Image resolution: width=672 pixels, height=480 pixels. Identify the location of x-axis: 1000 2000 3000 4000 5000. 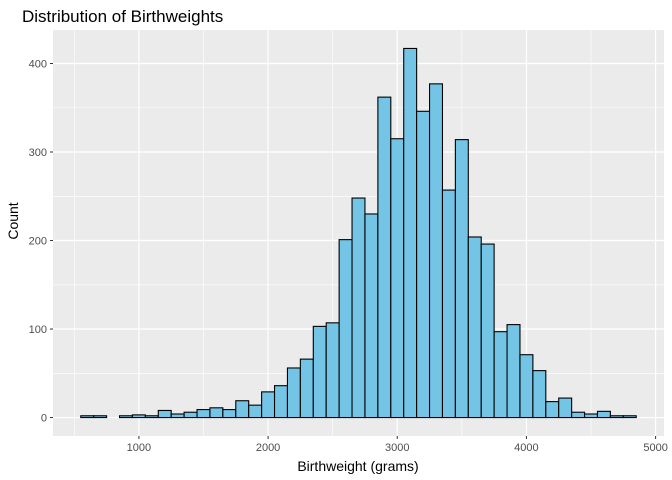
(397, 445).